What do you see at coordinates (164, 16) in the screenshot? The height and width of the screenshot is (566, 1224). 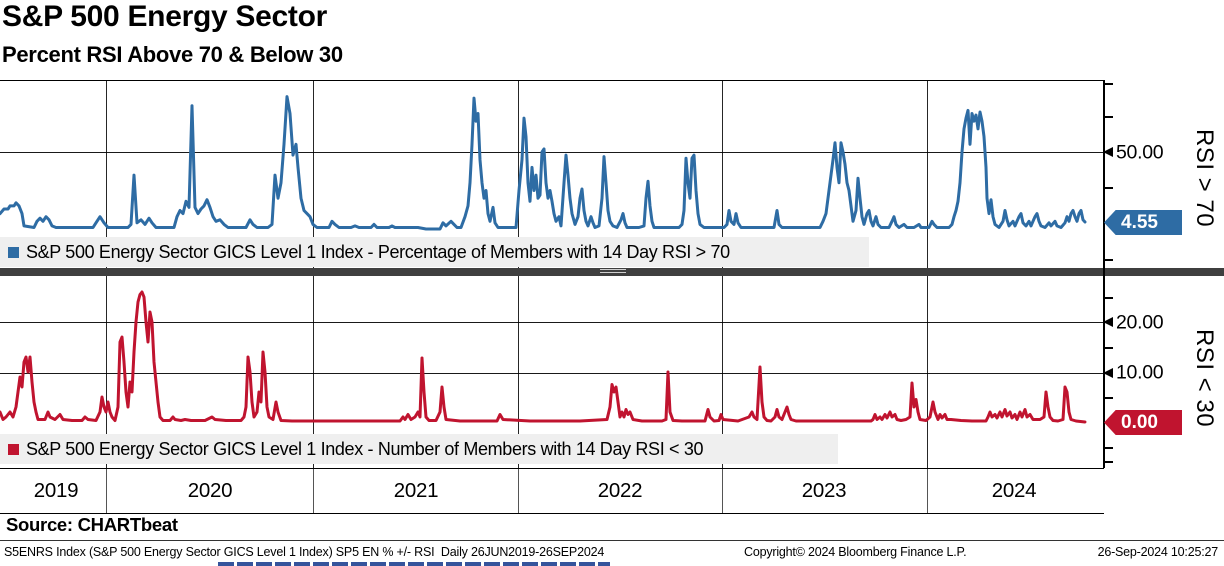 I see `chart-title: S&P 500 Energy Sector` at bounding box center [164, 16].